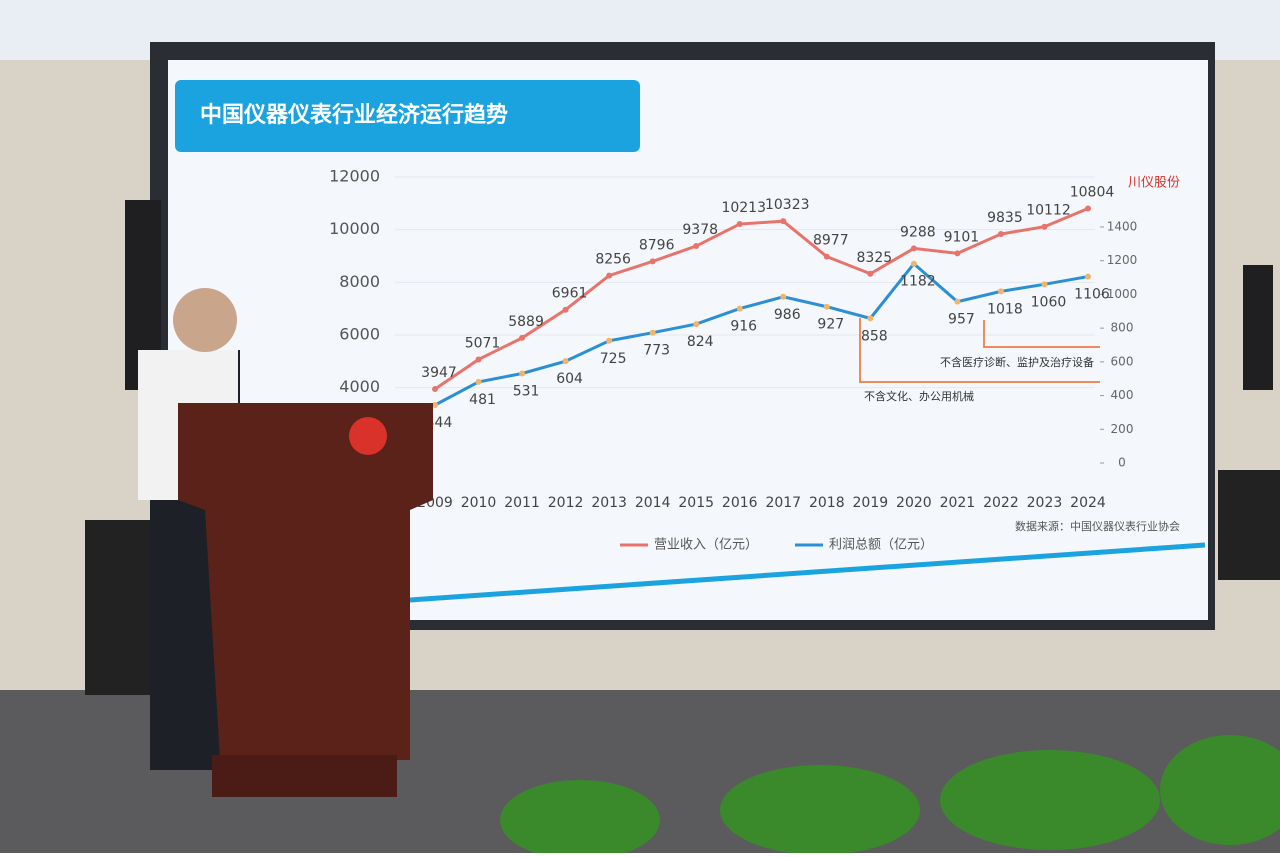 The width and height of the screenshot is (1280, 857). Describe the element at coordinates (205, 320) in the screenshot. I see `person-head` at that location.